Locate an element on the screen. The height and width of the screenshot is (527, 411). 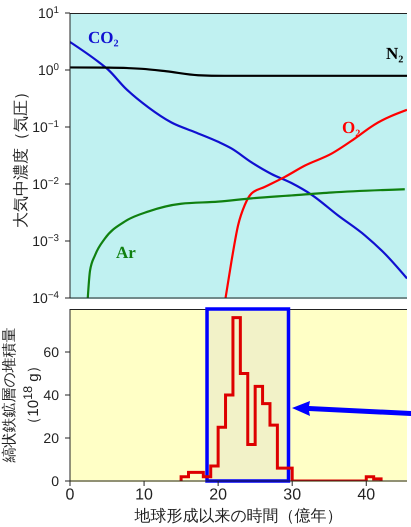
y-tick-label: 40 is located at coordinates (51, 395).